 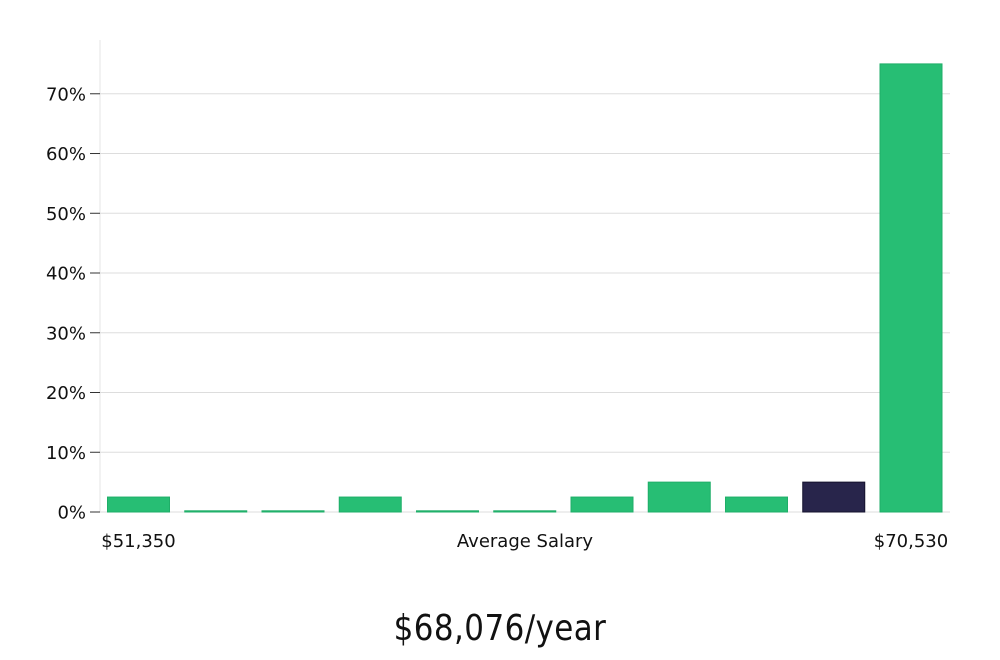 I want to click on x-axis-title: Average Salary, so click(x=525, y=541).